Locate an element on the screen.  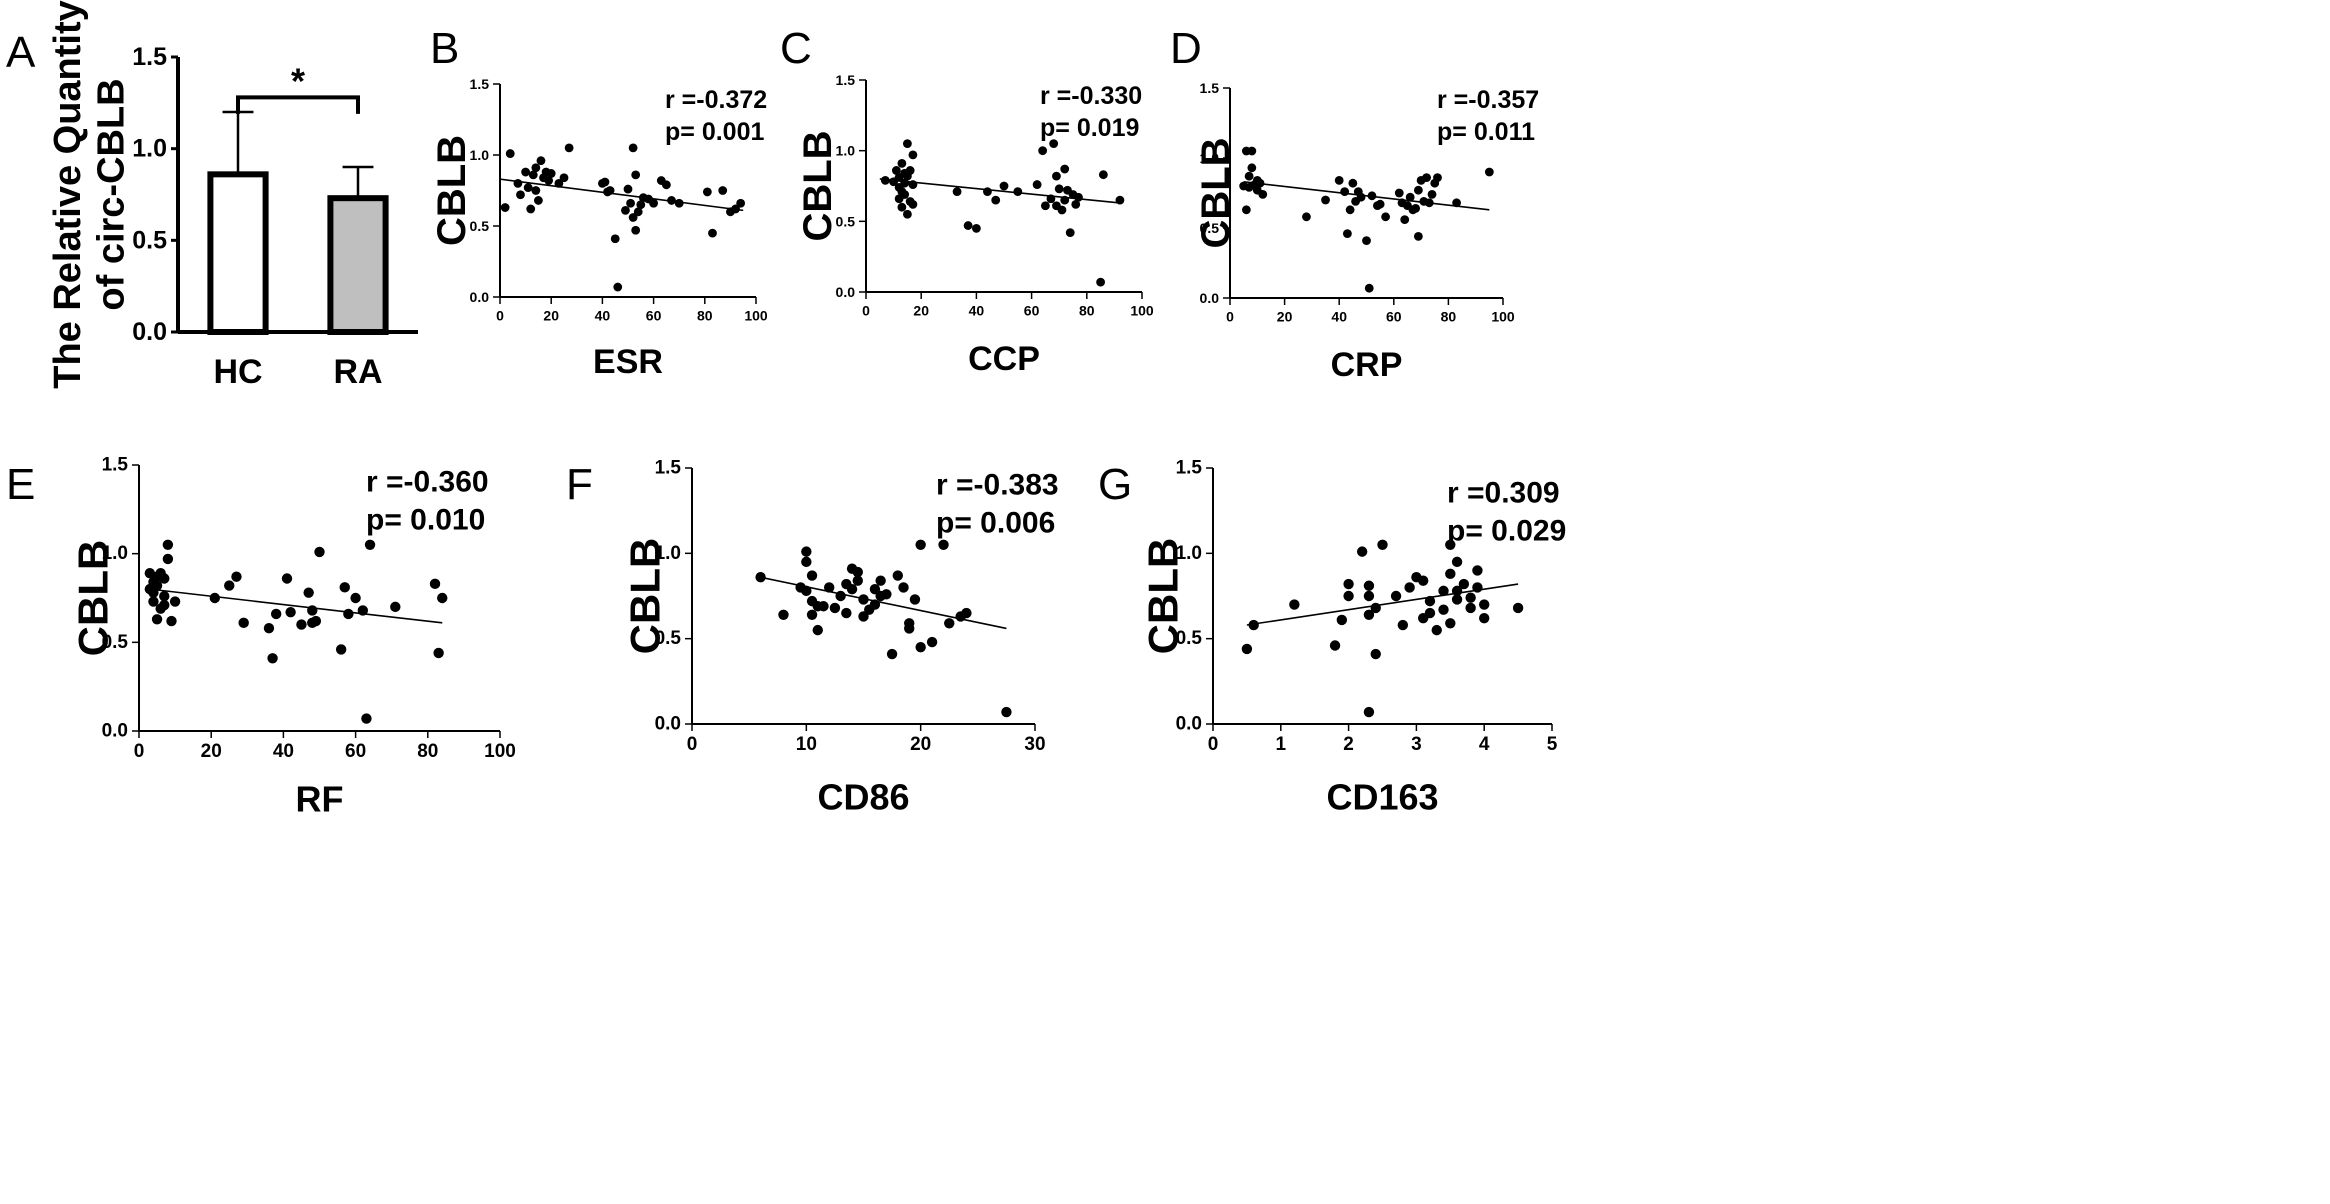
p-value: p= 0.001 is located at coordinates (714, 132).